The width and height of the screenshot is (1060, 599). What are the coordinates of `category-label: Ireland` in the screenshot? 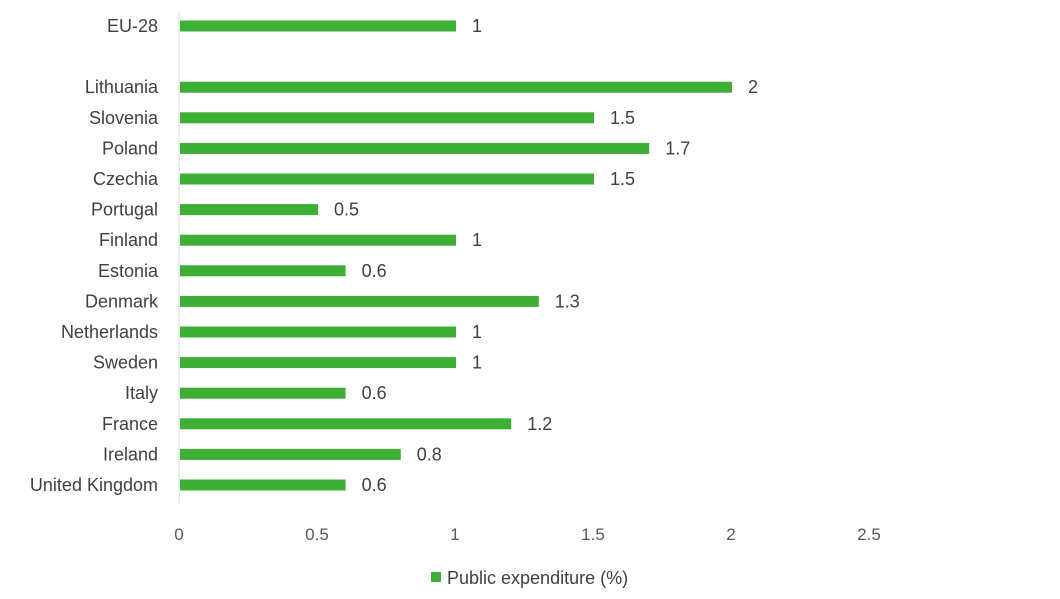 It's located at (130, 454).